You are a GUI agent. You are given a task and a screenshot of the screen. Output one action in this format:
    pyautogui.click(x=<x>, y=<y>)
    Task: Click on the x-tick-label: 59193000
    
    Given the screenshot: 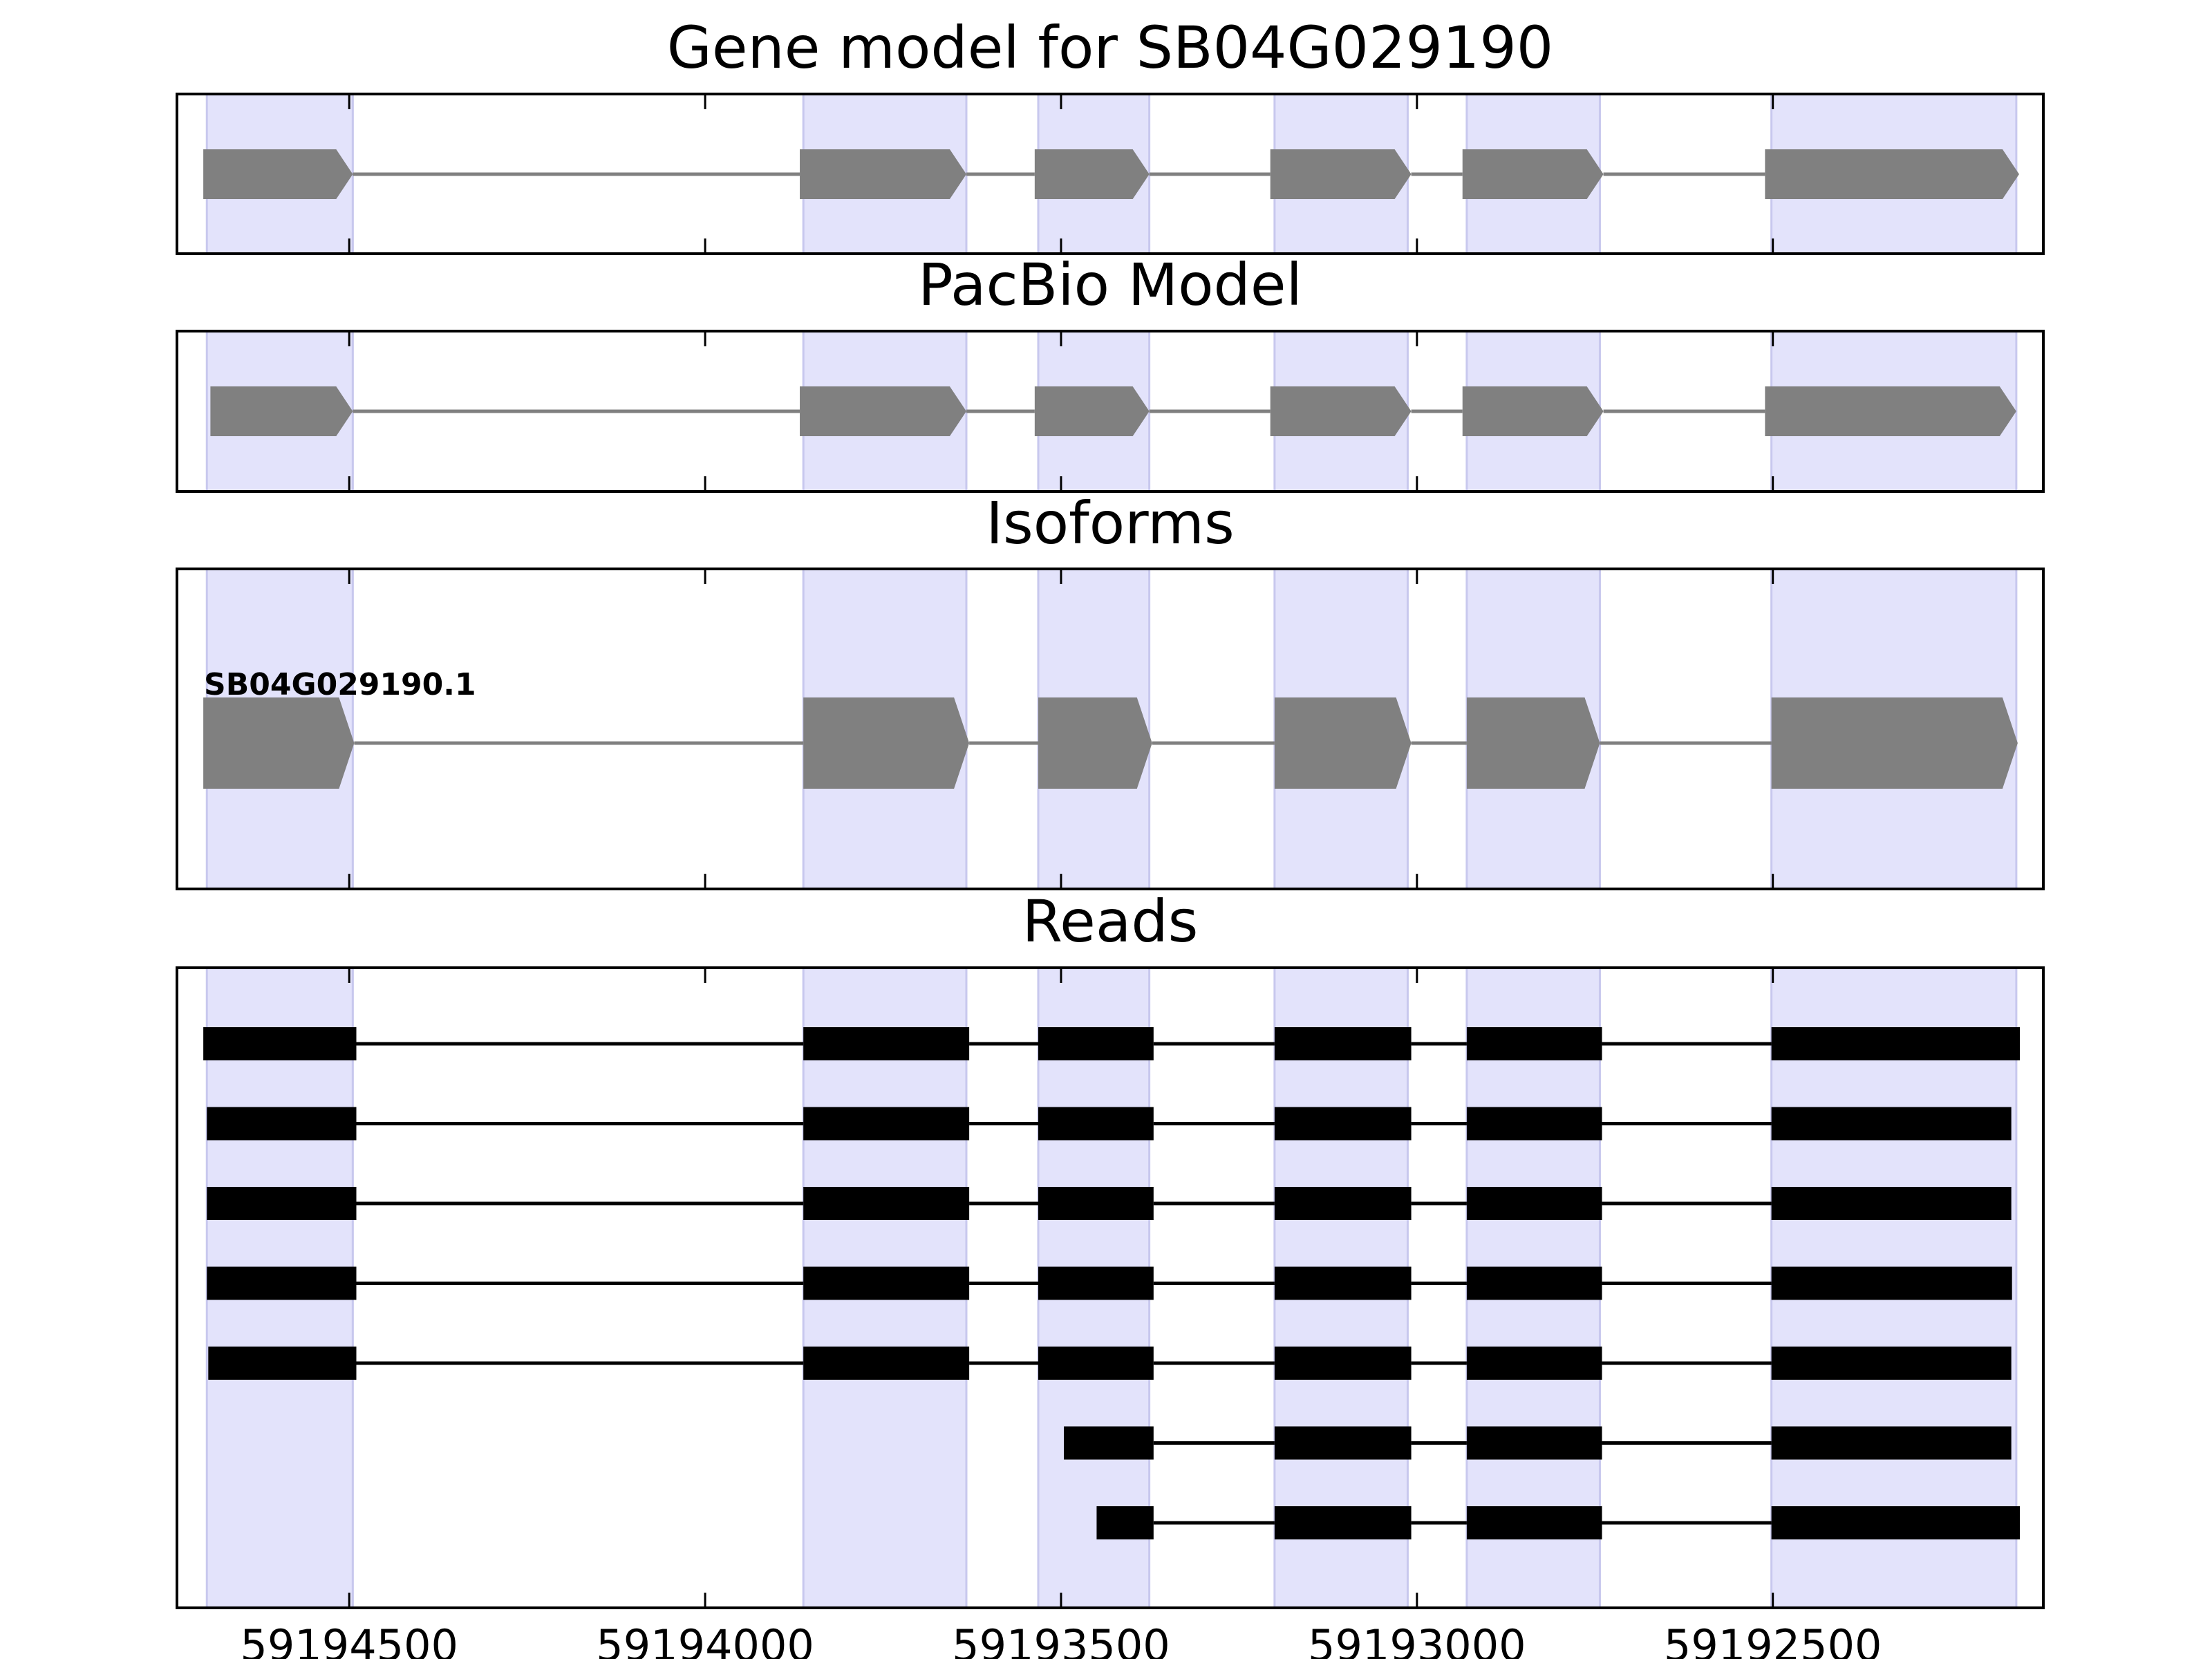 What is the action you would take?
    pyautogui.click(x=1417, y=1639)
    